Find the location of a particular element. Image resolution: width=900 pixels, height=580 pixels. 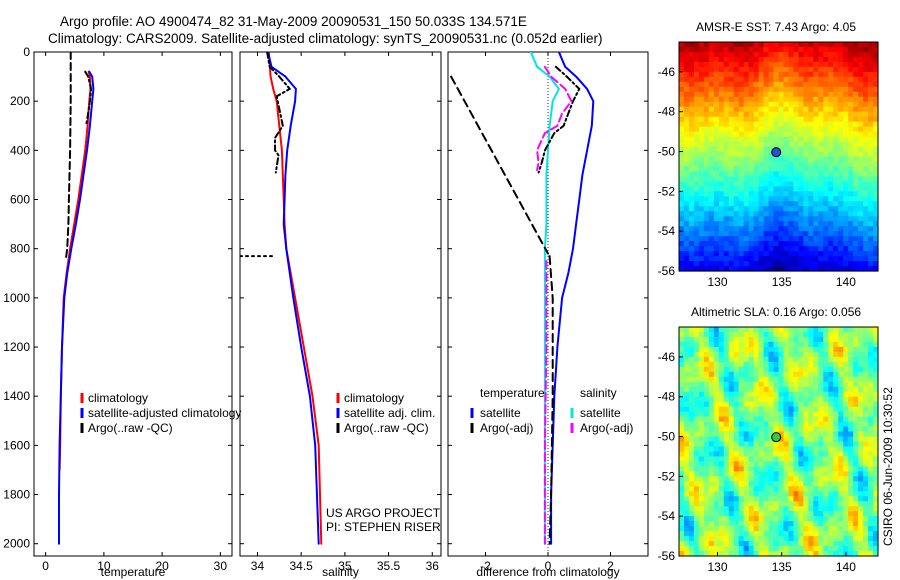

difference-xtick-label: 2 is located at coordinates (610, 566).